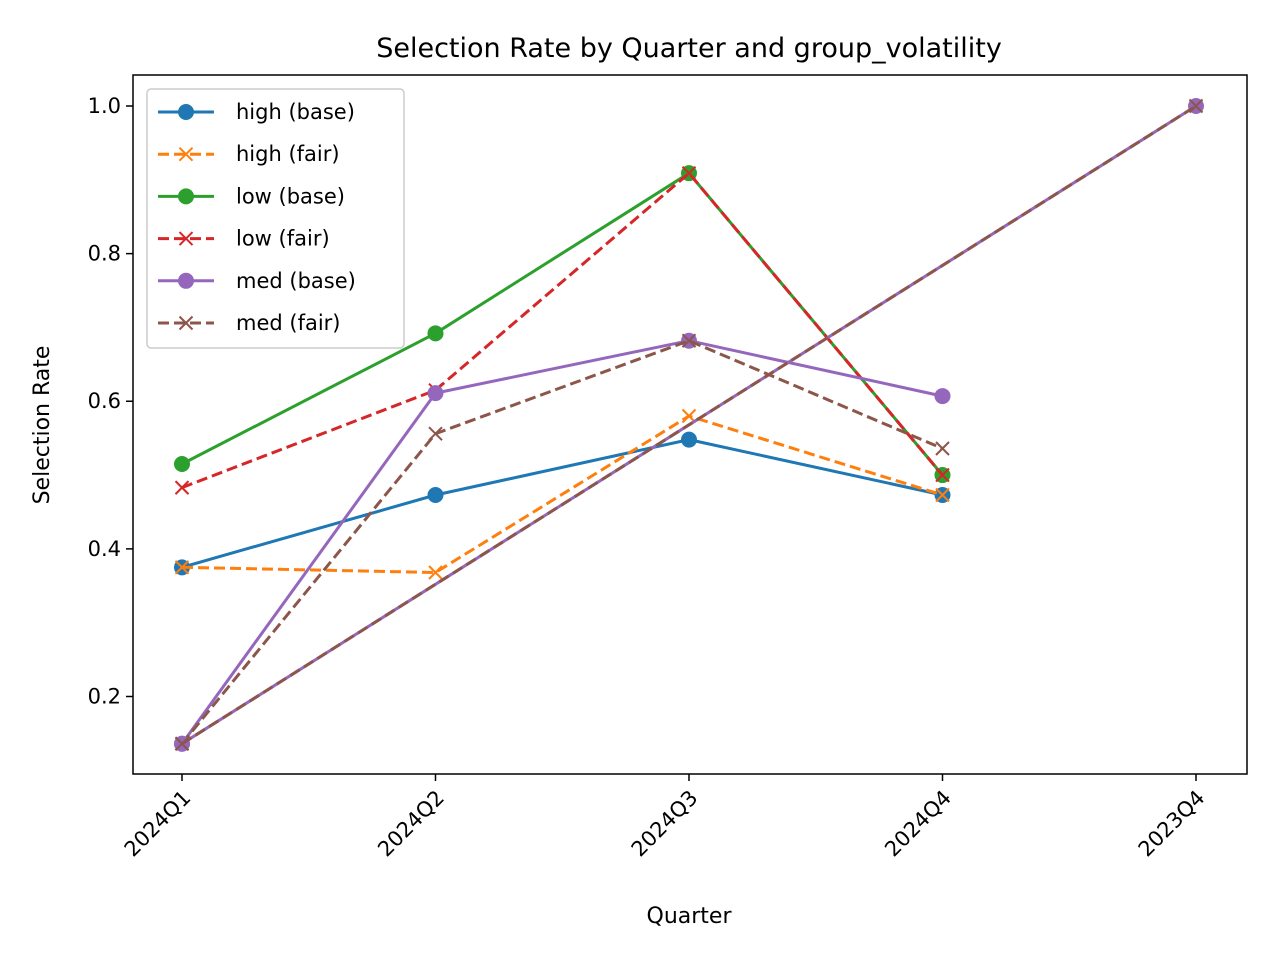 The width and height of the screenshot is (1280, 960). What do you see at coordinates (104, 549) in the screenshot?
I see `y-tick-label-1: 0.4` at bounding box center [104, 549].